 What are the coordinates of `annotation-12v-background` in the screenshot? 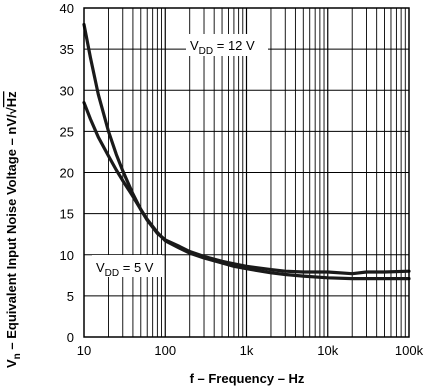 It's located at (227, 45).